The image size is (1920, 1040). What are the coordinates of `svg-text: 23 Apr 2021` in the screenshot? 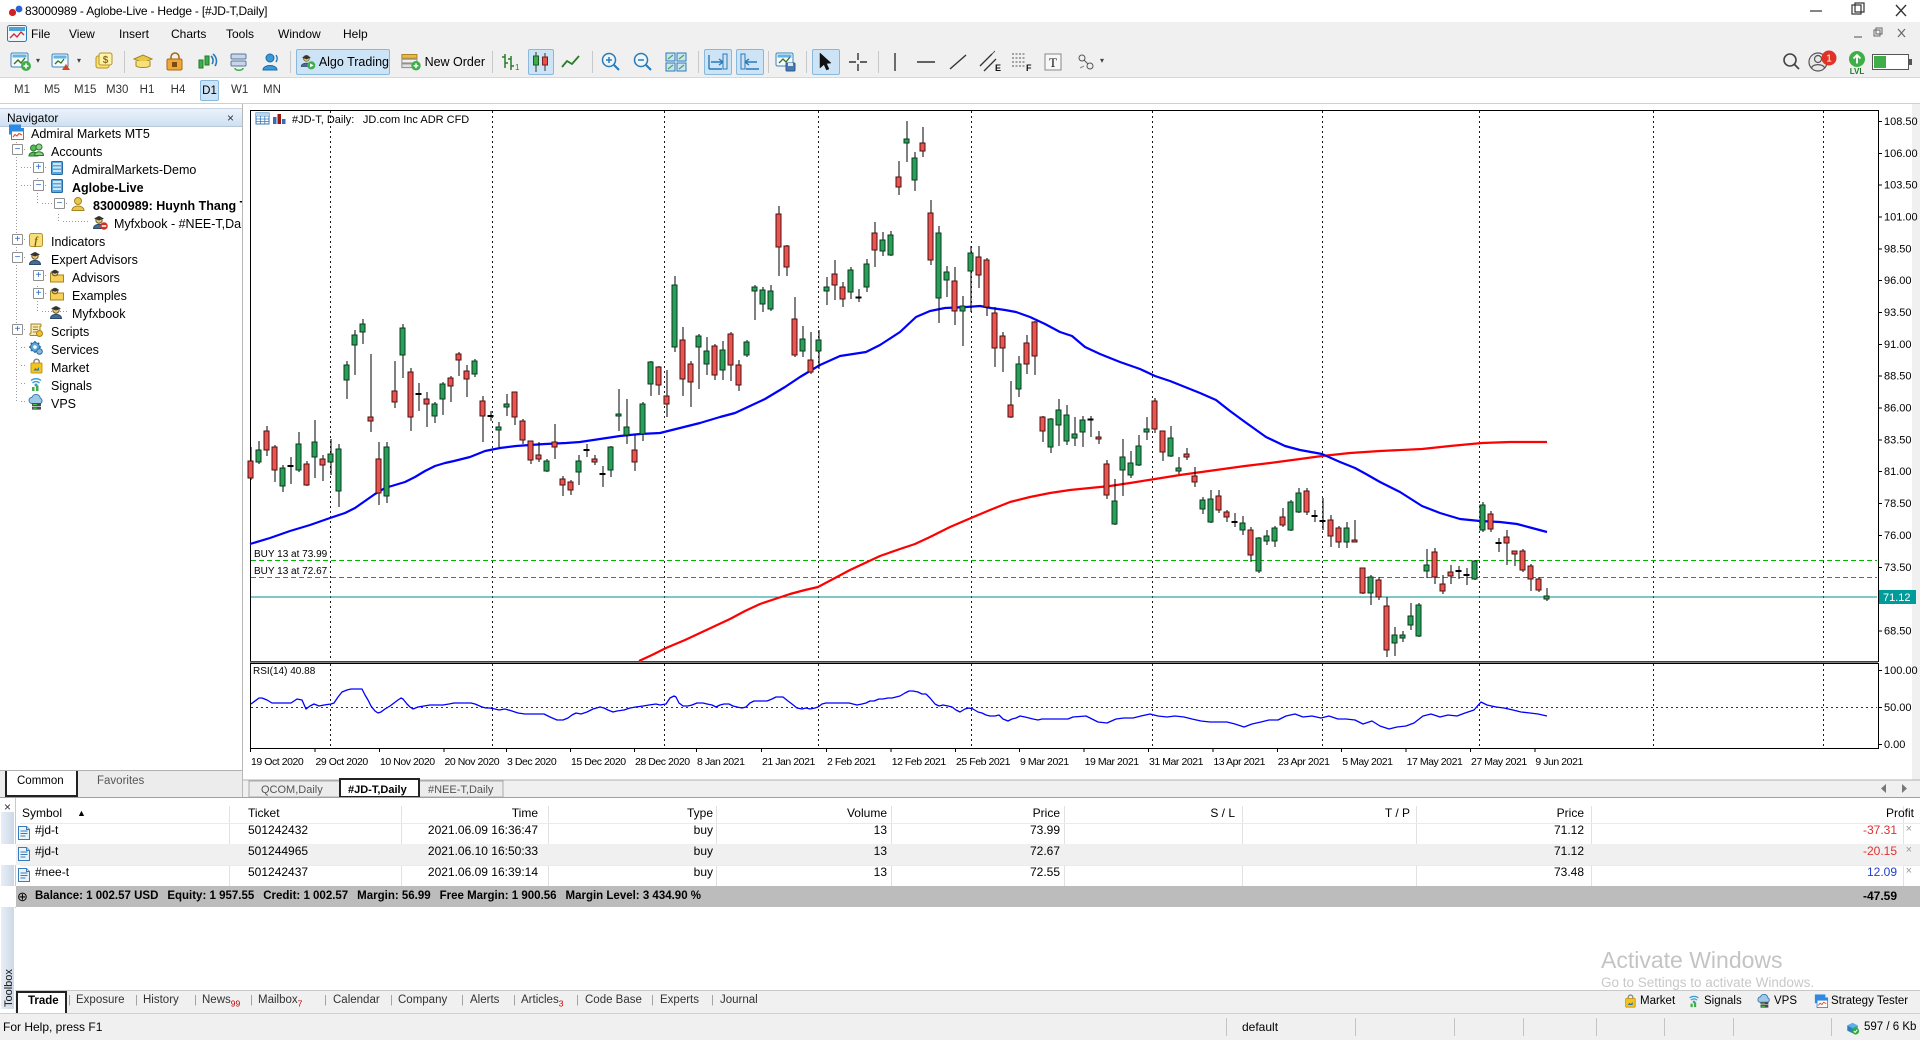 It's located at (1304, 762).